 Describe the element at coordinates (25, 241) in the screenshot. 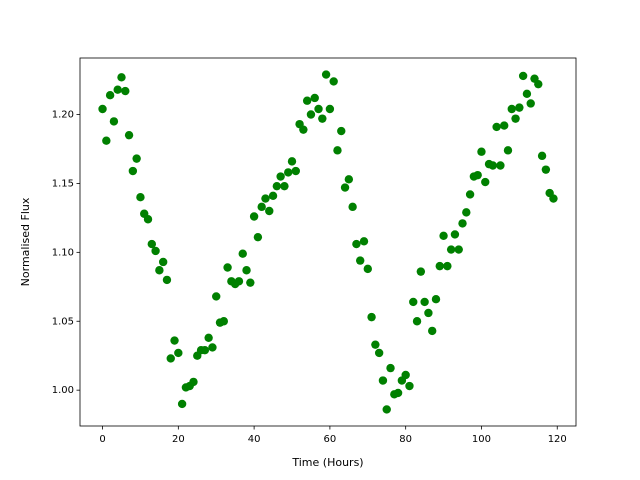

I see `y-axis-label: Normalised Flux` at that location.